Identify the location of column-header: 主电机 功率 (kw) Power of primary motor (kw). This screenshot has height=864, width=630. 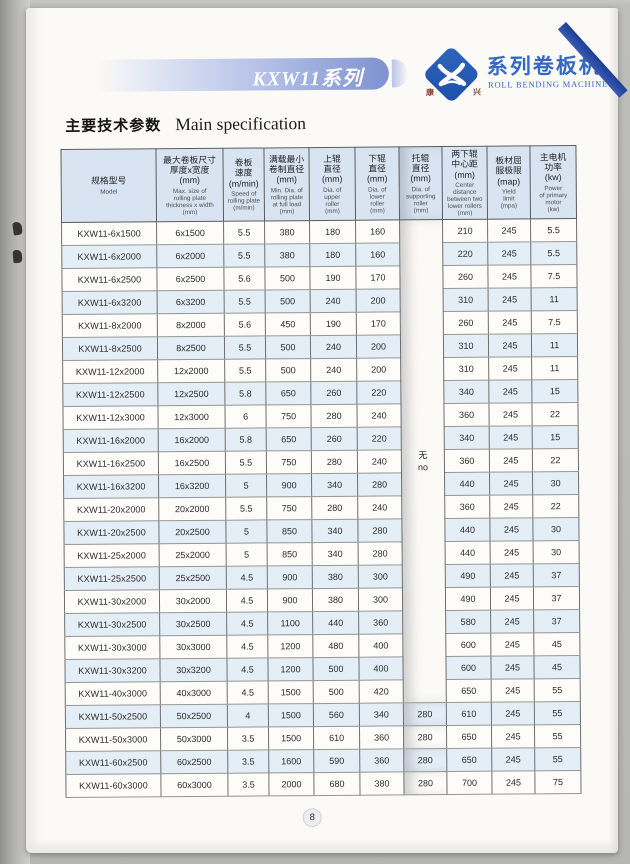
(553, 182).